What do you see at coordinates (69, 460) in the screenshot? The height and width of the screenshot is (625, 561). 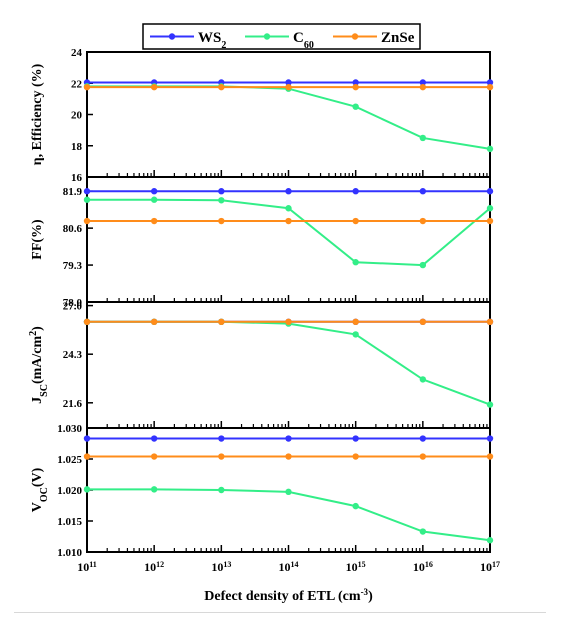 I see `y-tick-label: 1.025` at bounding box center [69, 460].